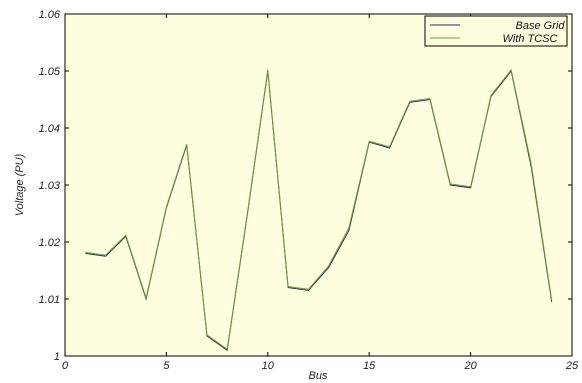 The height and width of the screenshot is (383, 582). What do you see at coordinates (318, 376) in the screenshot?
I see `x-axis-label: Bus` at bounding box center [318, 376].